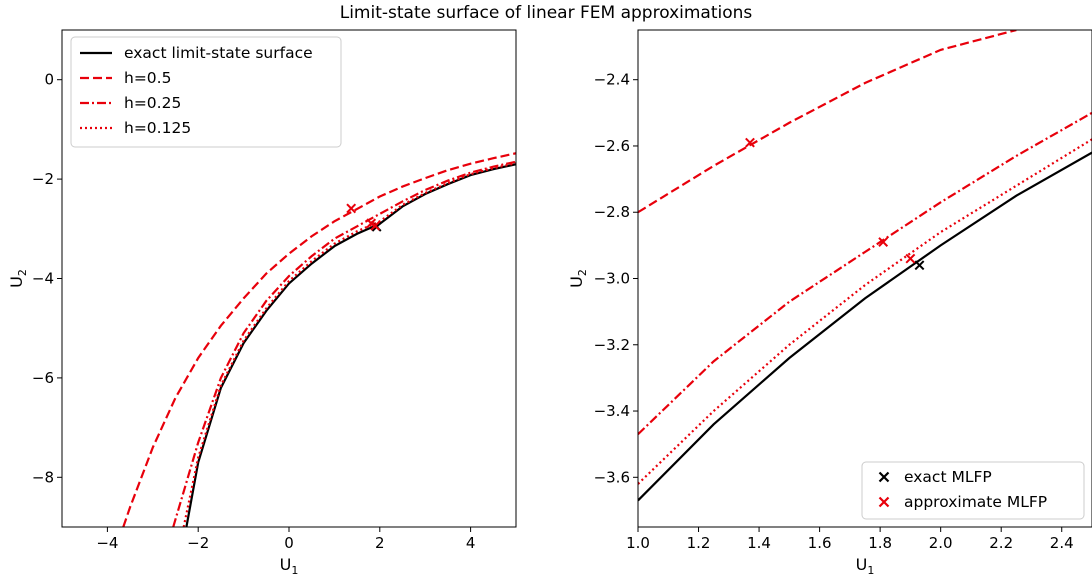  What do you see at coordinates (612, 212) in the screenshot?
I see `right-ytick-label-2: −2.8` at bounding box center [612, 212].